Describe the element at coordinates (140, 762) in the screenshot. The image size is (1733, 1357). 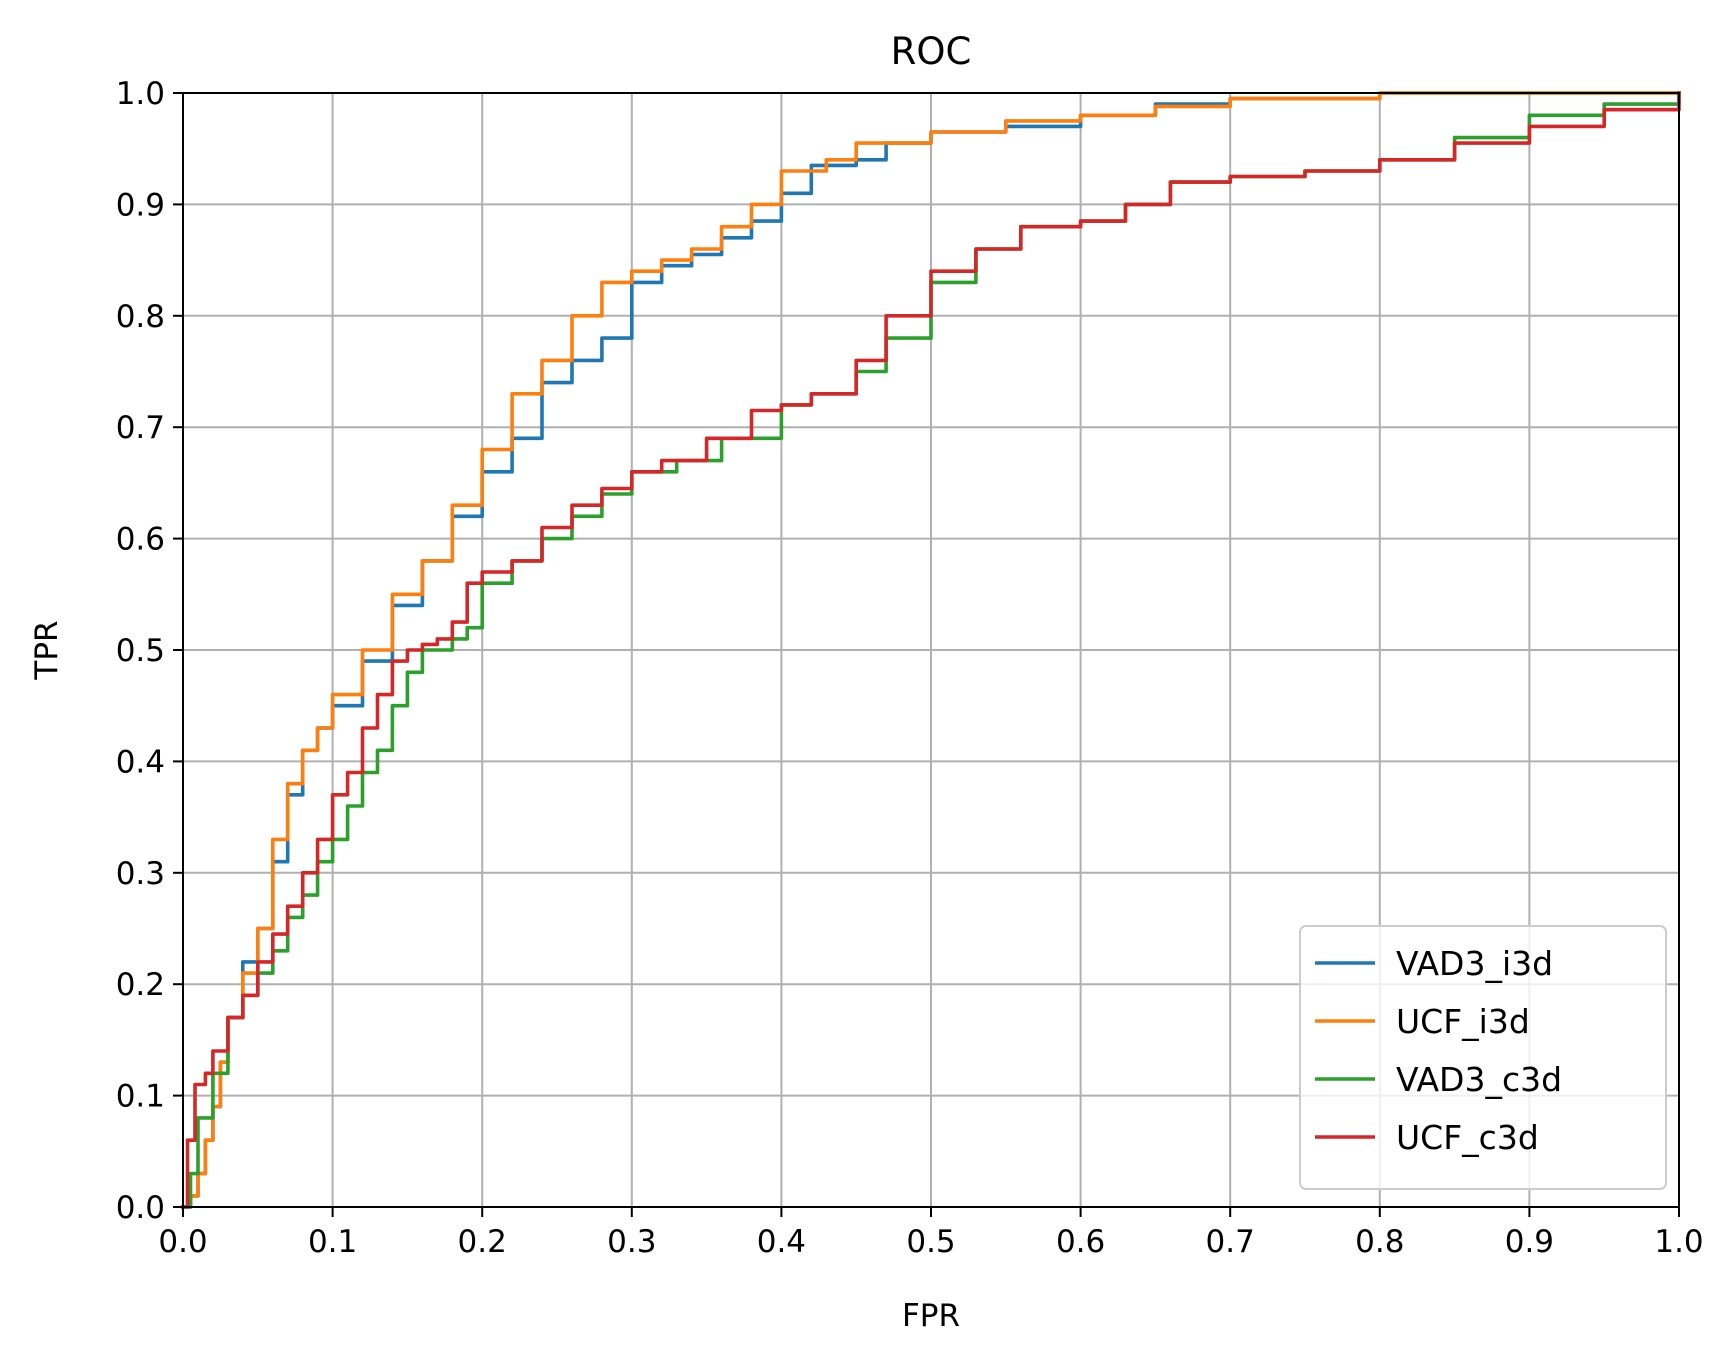
I see `y-tick-label: 0.4` at that location.